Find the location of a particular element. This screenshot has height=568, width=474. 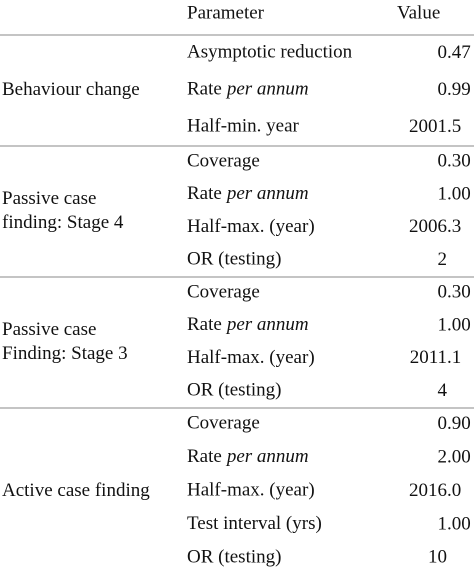

value-cell: 0.90 is located at coordinates (454, 423).